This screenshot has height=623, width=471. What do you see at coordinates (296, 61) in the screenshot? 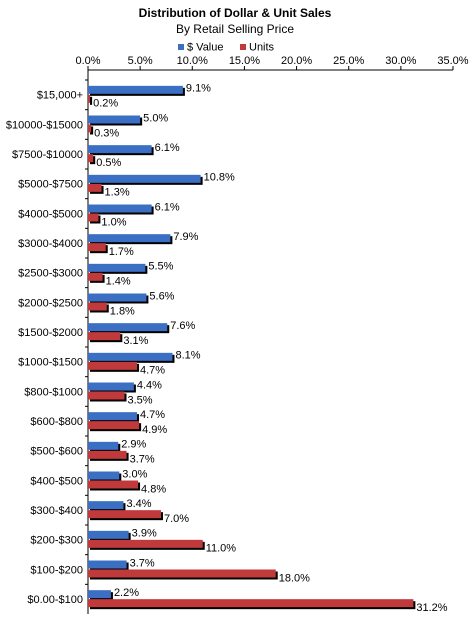
I see `x-tick-label: 20.0%` at bounding box center [296, 61].